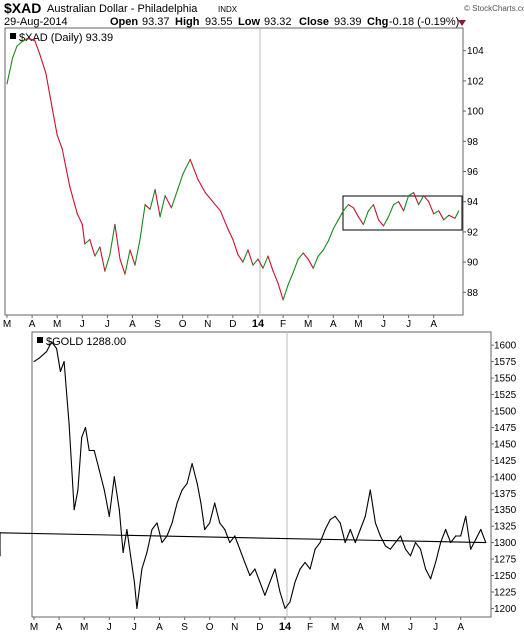 This screenshot has height=635, width=524. Describe the element at coordinates (187, 22) in the screenshot. I see `high-label: High` at that location.